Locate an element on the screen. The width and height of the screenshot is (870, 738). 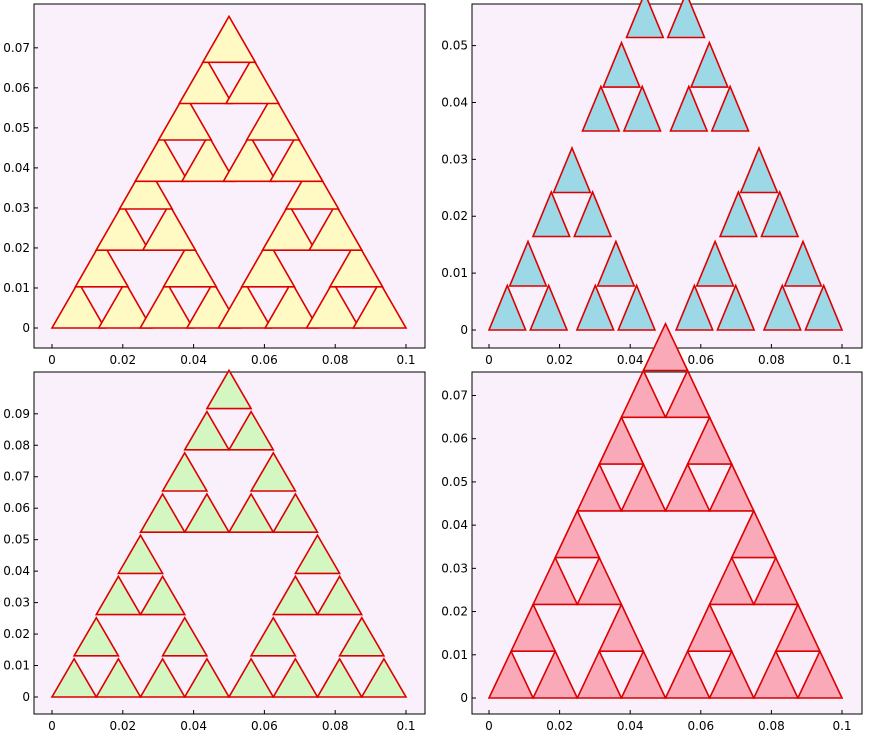
y-tick-label: 0.08 is located at coordinates (16, 445).